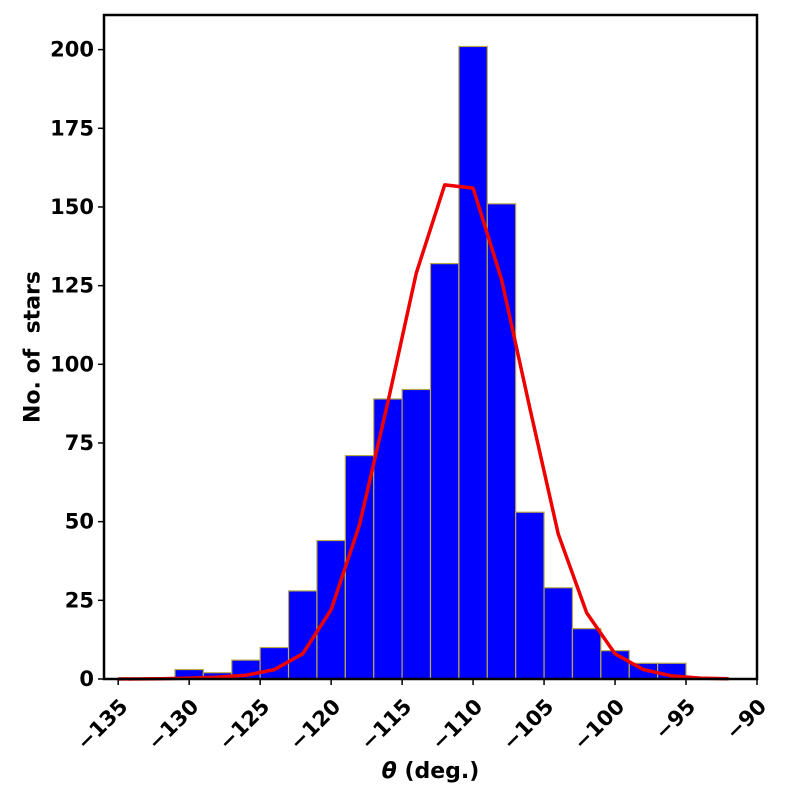 The width and height of the screenshot is (800, 800). Describe the element at coordinates (457, 724) in the screenshot. I see `x-tick-label: −110` at that location.